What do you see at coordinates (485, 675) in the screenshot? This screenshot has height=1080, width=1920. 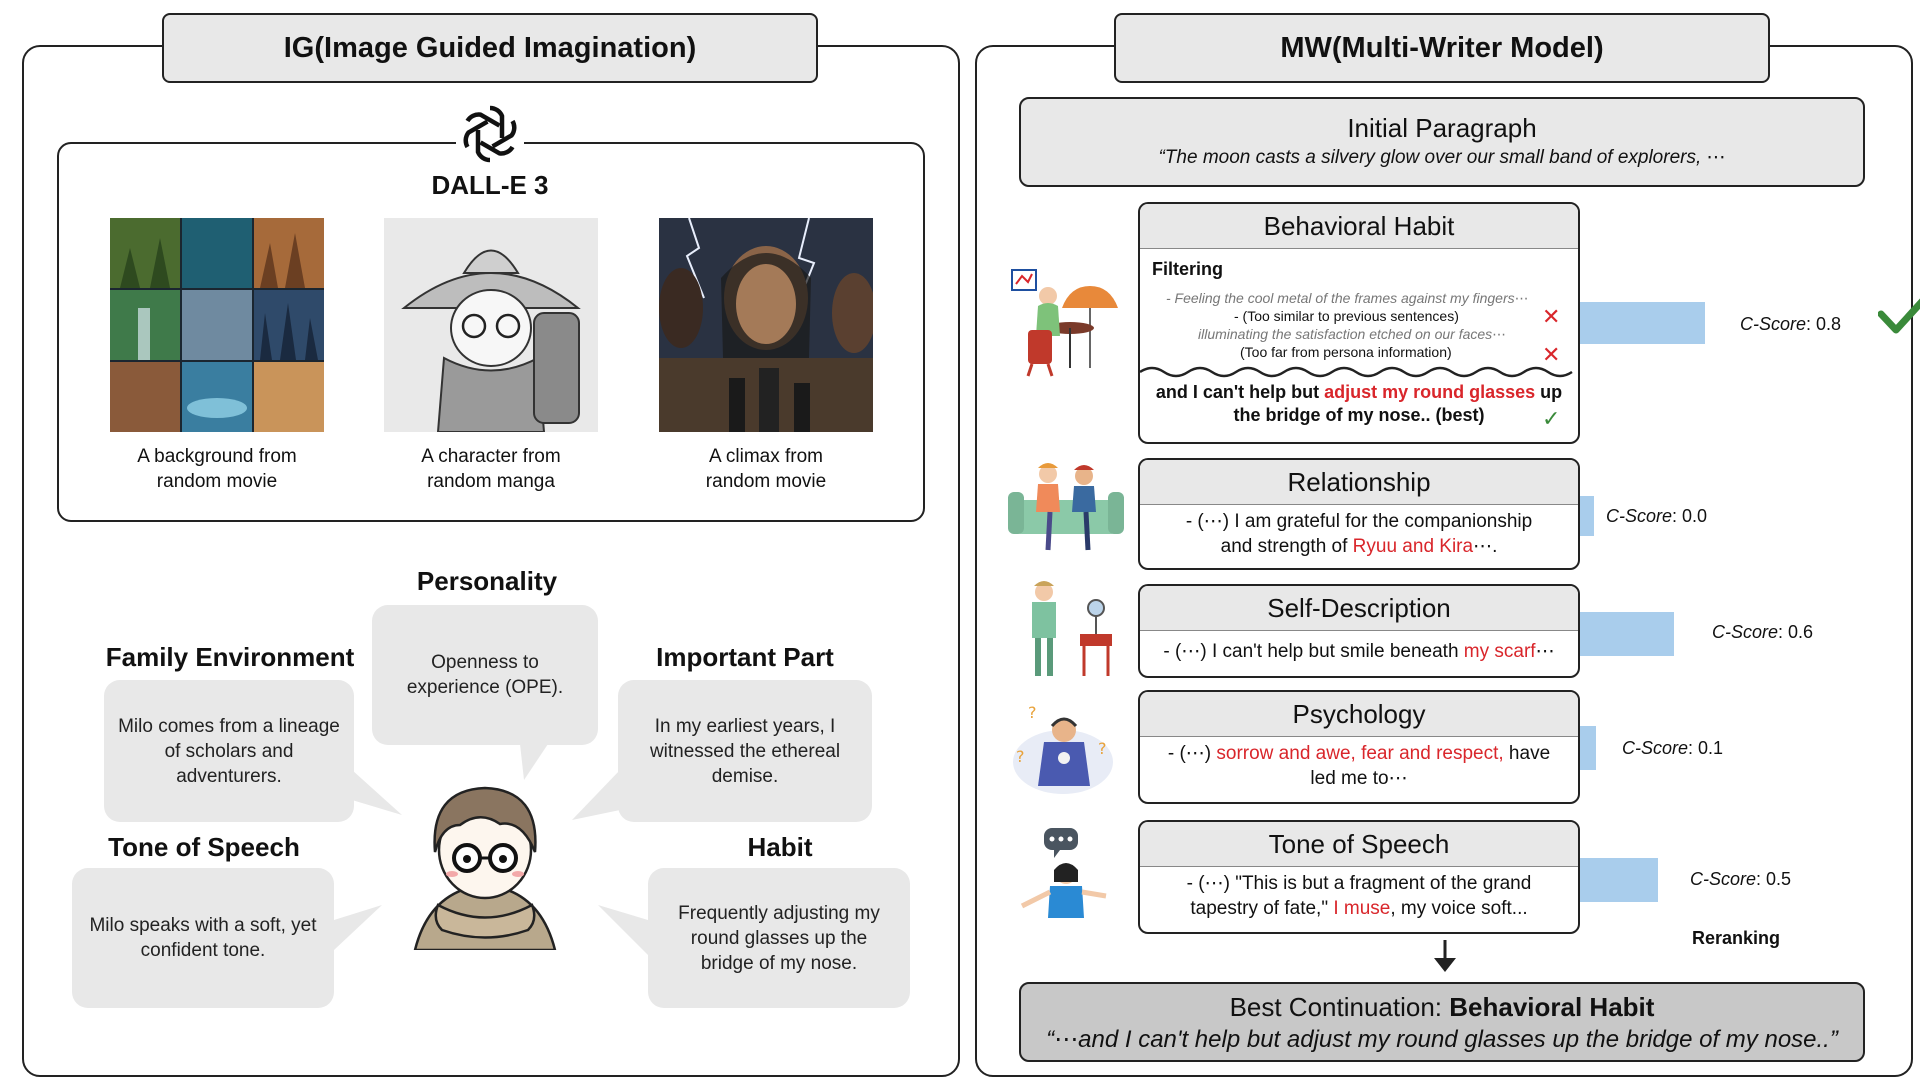 I see `personality-box: Openness to experience (OPE).` at bounding box center [485, 675].